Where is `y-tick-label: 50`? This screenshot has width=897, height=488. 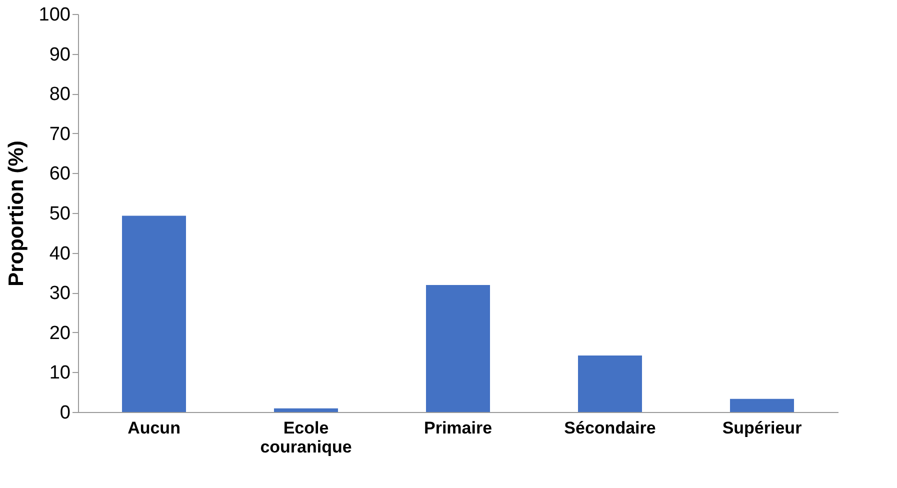
y-tick-label: 50 is located at coordinates (59, 214).